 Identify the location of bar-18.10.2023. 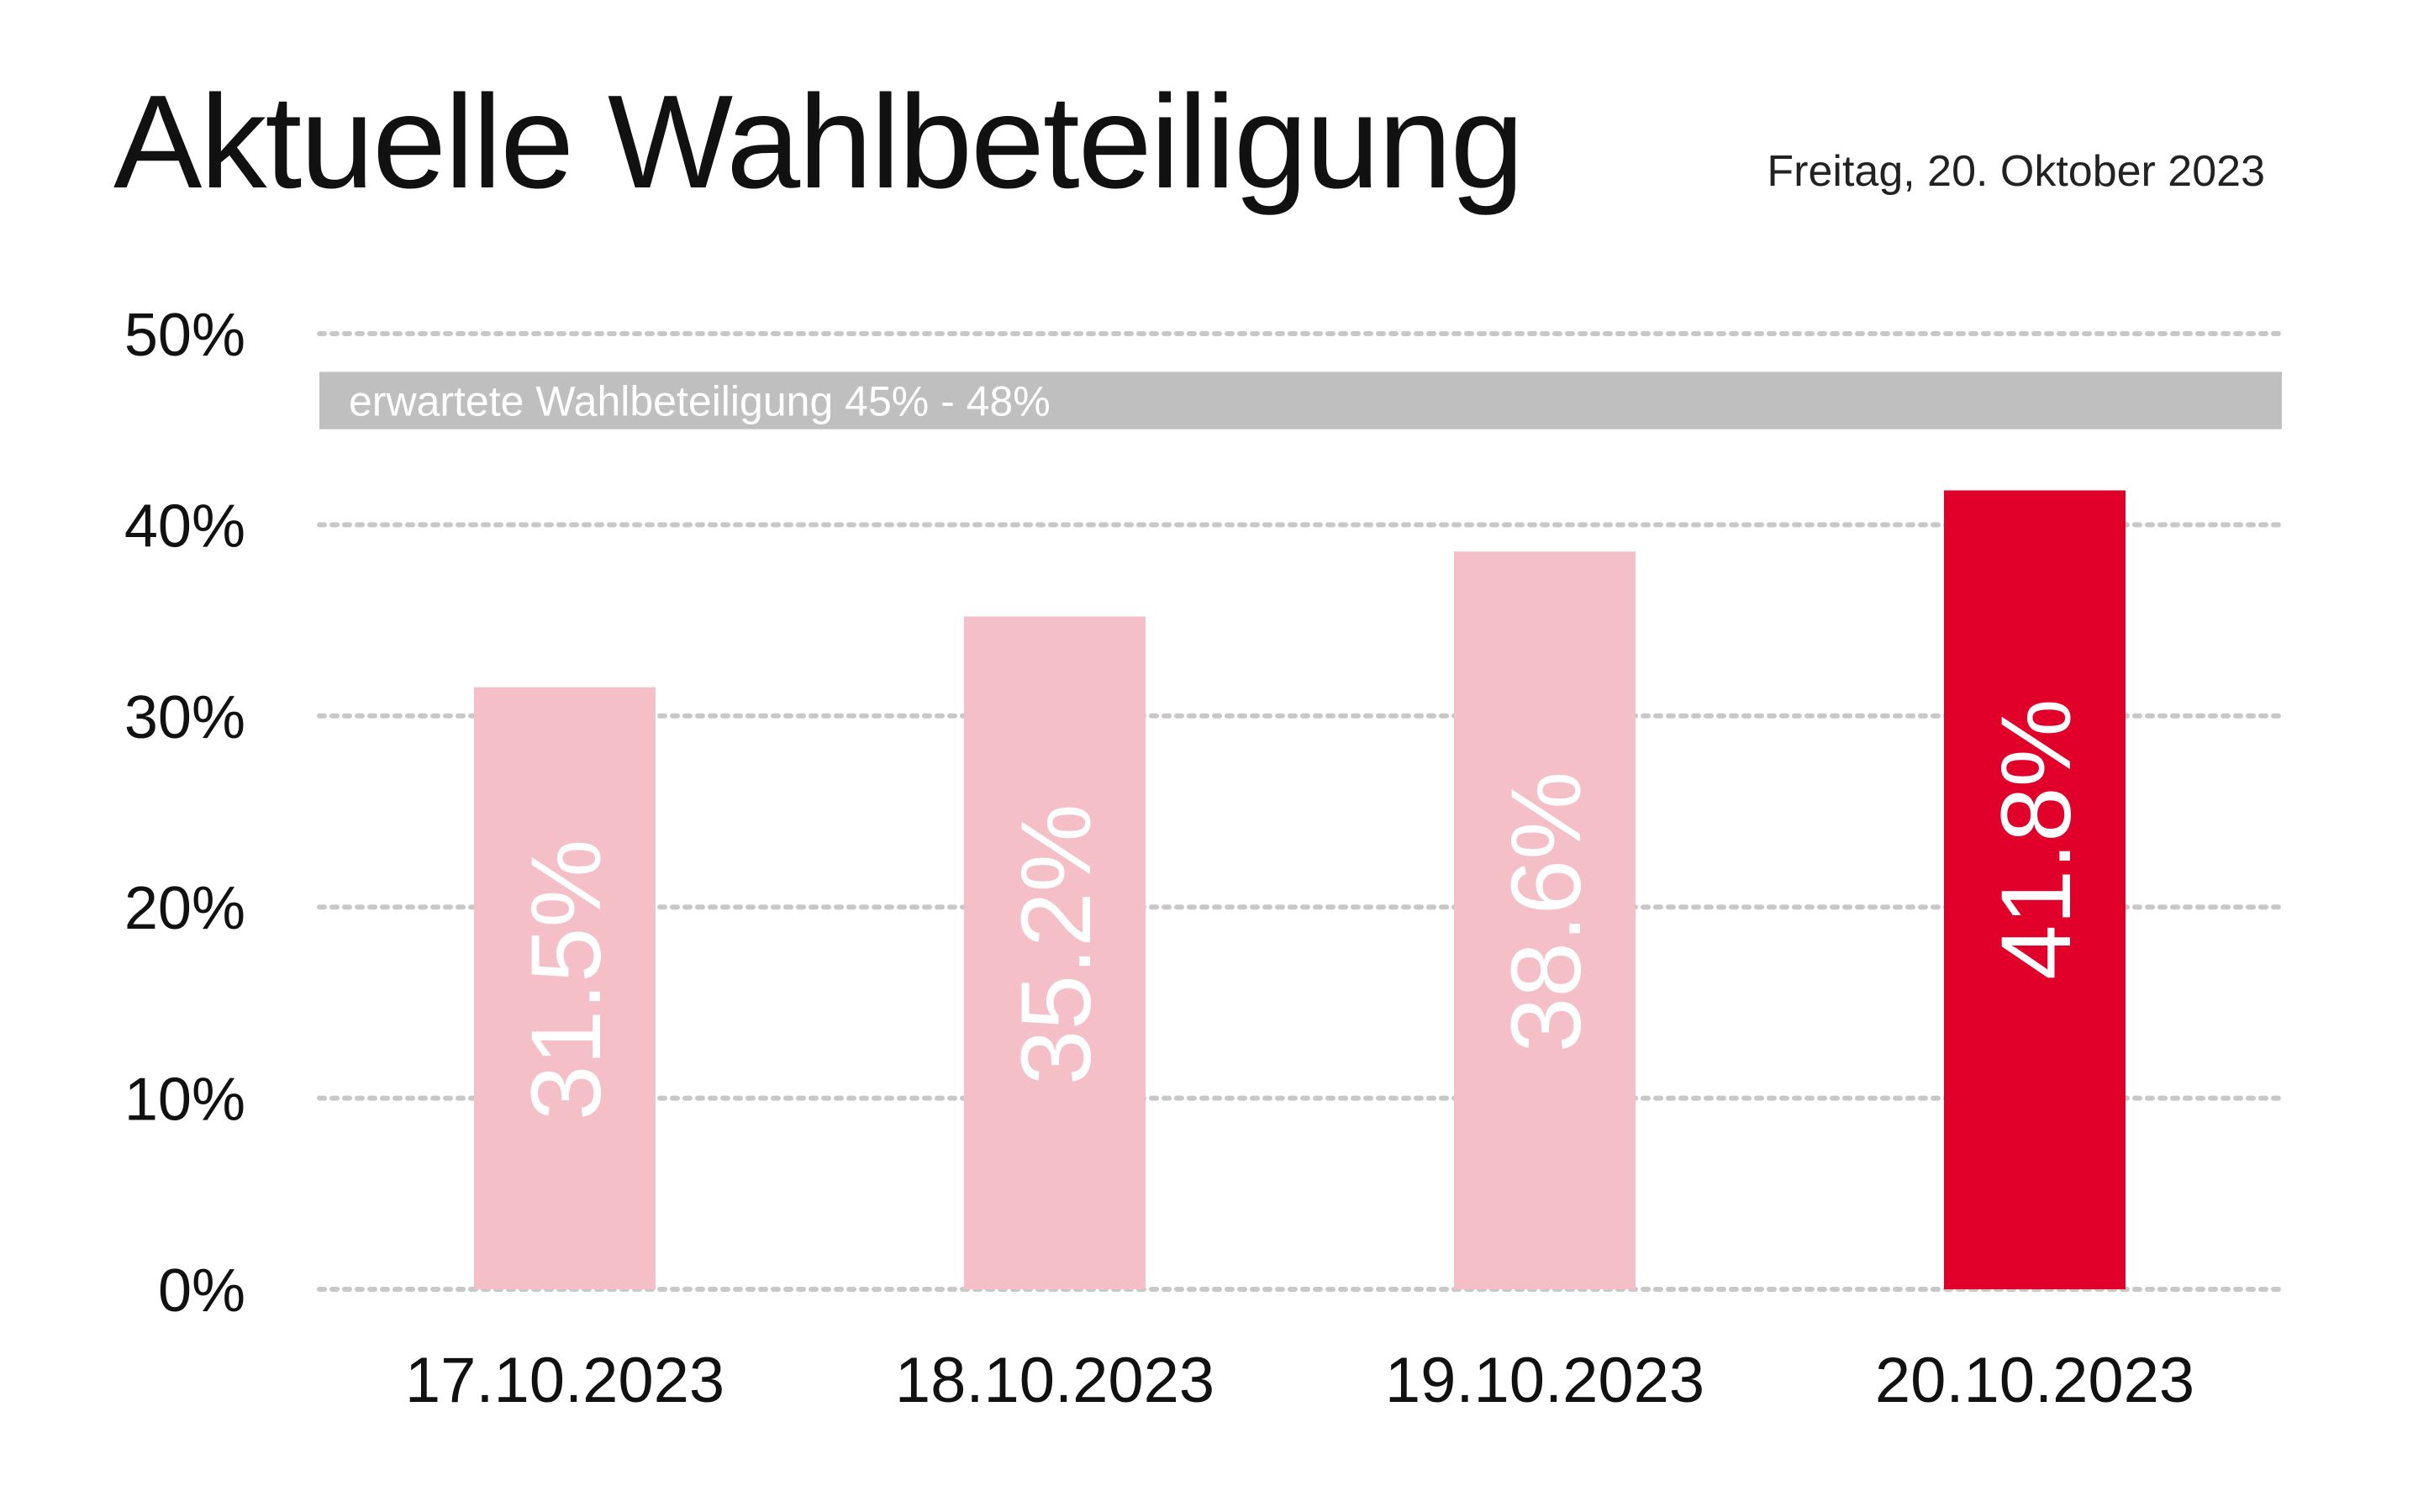
(1055, 952).